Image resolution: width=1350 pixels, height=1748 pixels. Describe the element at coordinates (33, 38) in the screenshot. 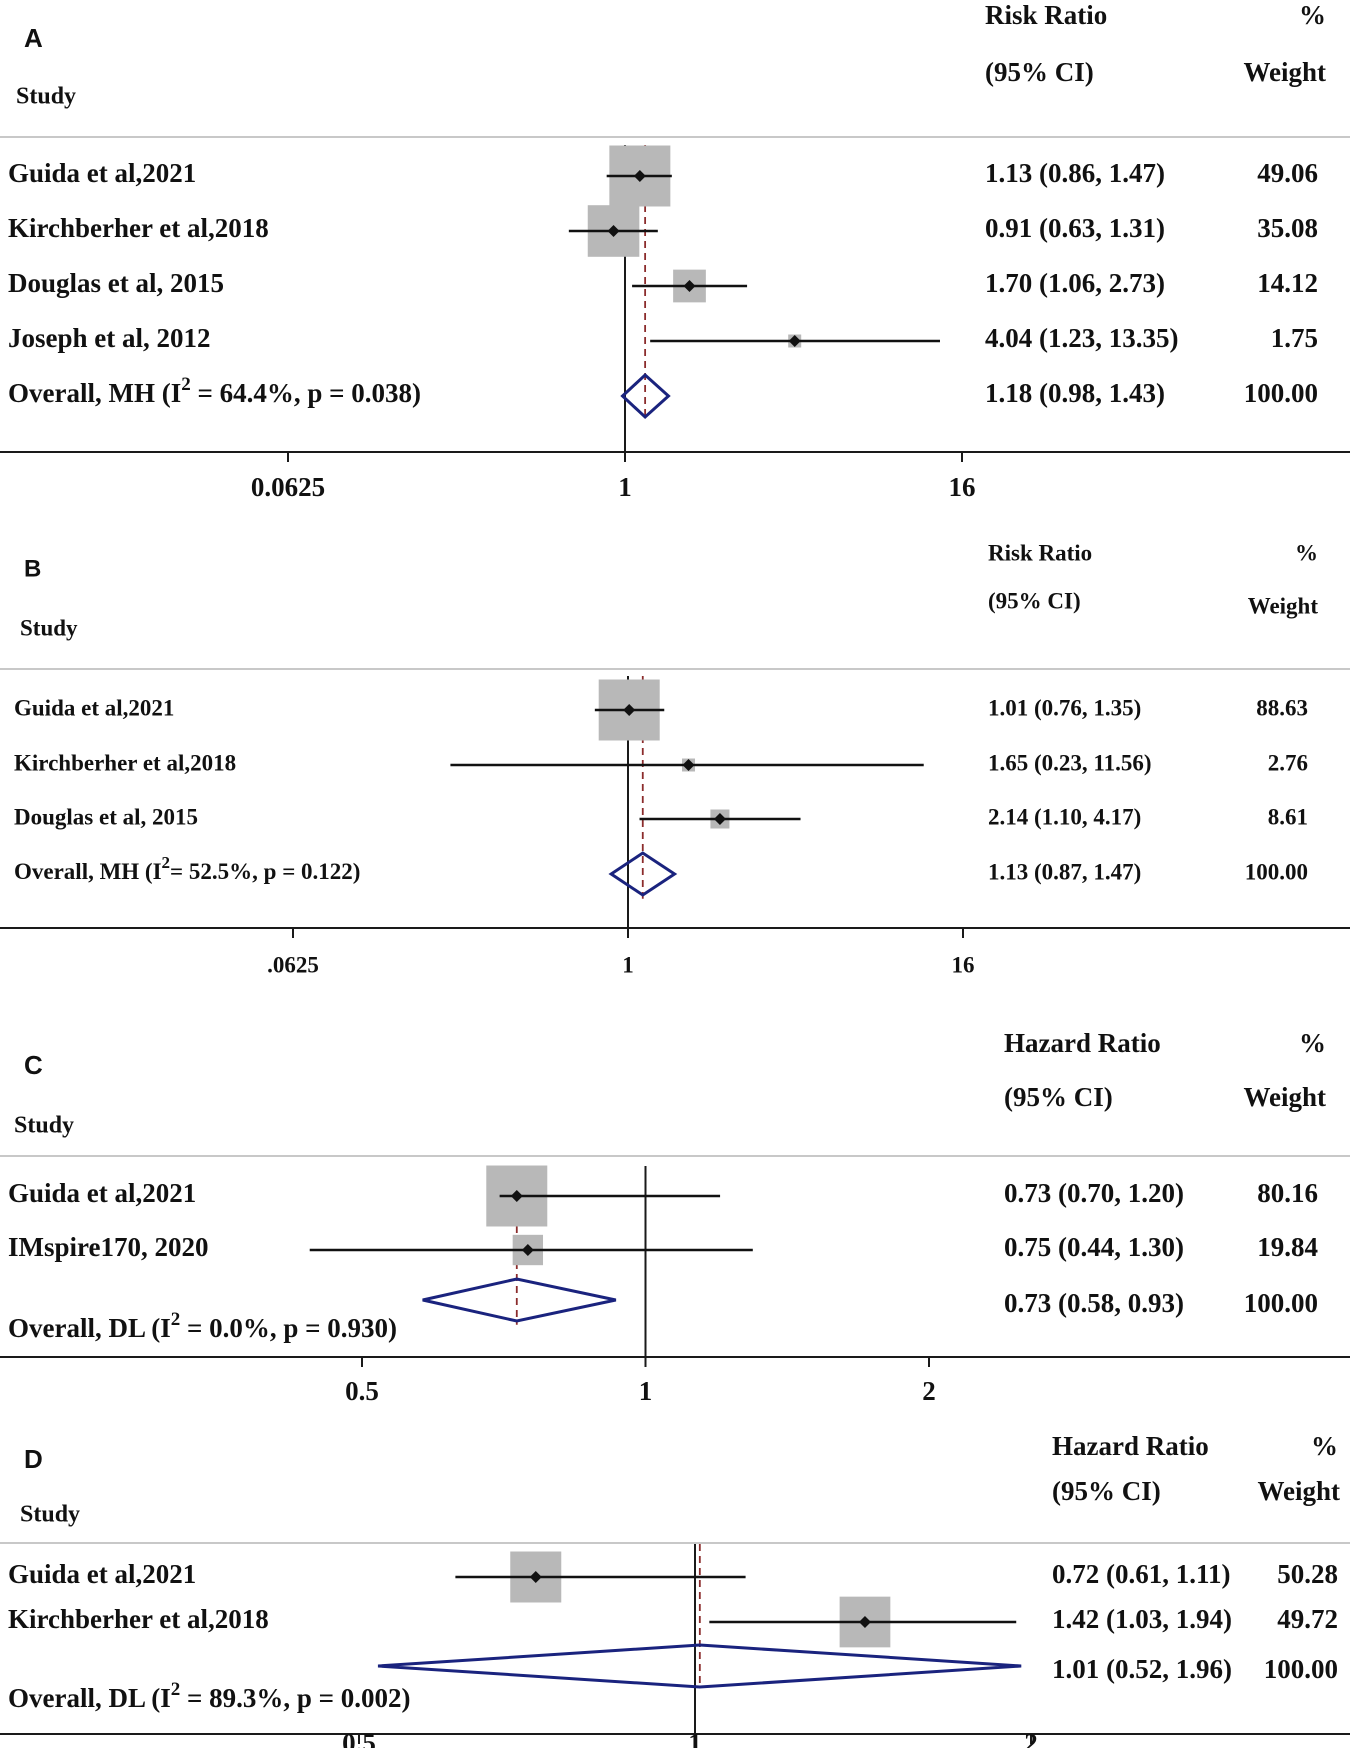

I see `panel-label: A` at that location.